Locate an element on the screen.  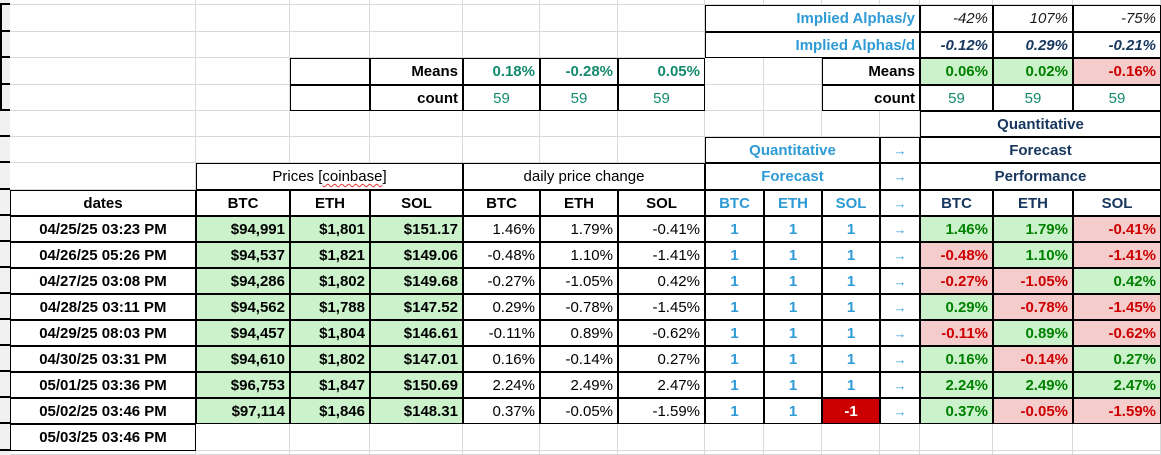
price-cell: $1,821 is located at coordinates (330, 255).